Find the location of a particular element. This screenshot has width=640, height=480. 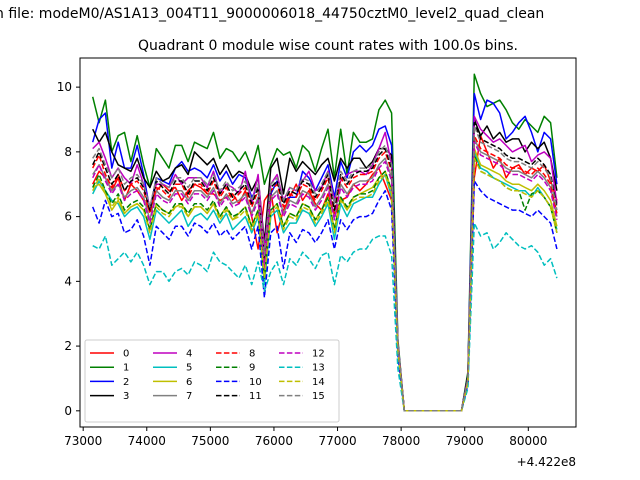

legend-label-4: 4 is located at coordinates (189, 354).